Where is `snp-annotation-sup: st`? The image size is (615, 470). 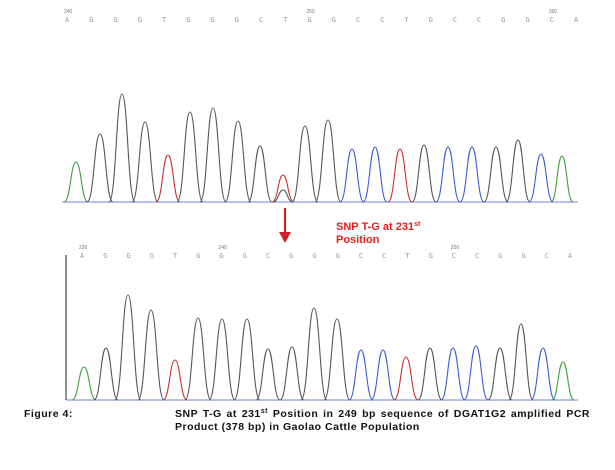
snp-annotation-sup: st is located at coordinates (417, 224).